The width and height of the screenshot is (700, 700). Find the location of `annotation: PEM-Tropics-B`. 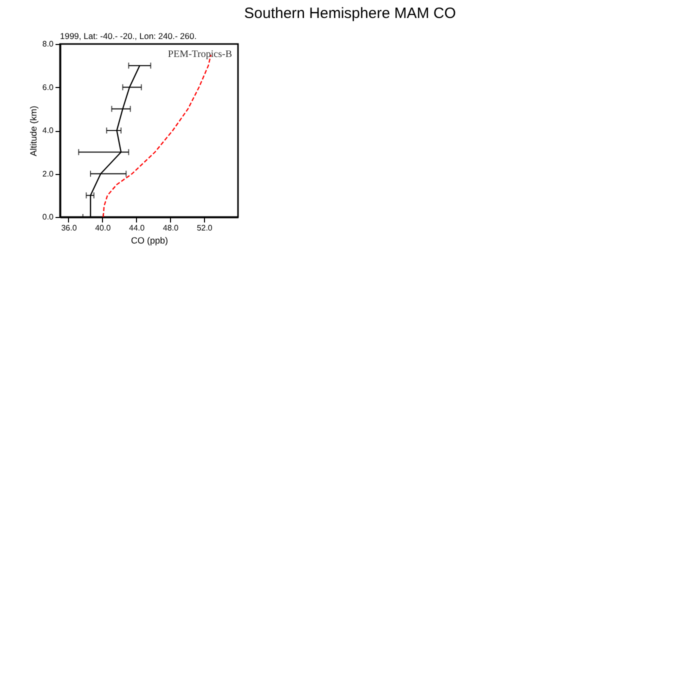

annotation: PEM-Tropics-B is located at coordinates (200, 54).